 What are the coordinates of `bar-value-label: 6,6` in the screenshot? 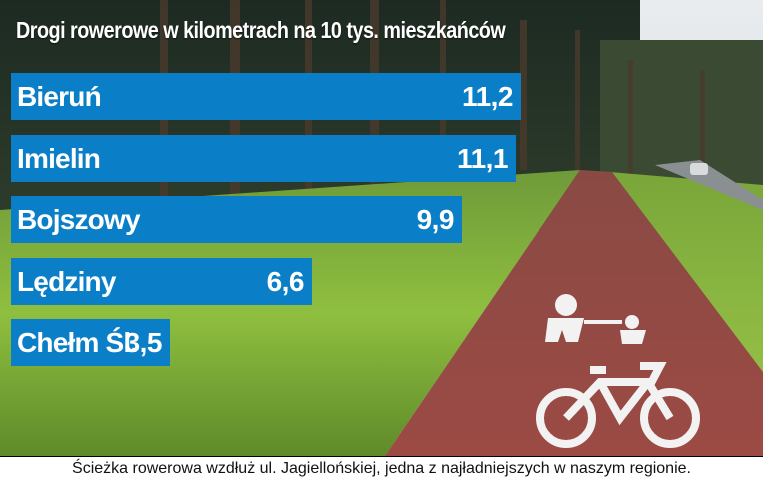 It's located at (285, 281).